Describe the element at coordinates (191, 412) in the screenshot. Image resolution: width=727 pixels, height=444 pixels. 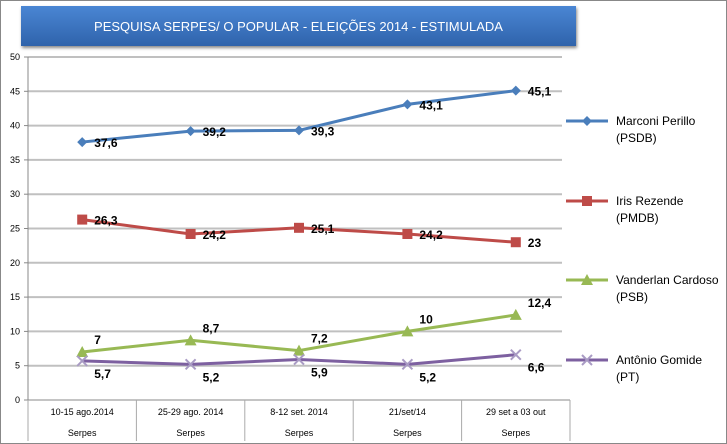
I see `x-tick-label: 25-29 ago. 2014` at that location.